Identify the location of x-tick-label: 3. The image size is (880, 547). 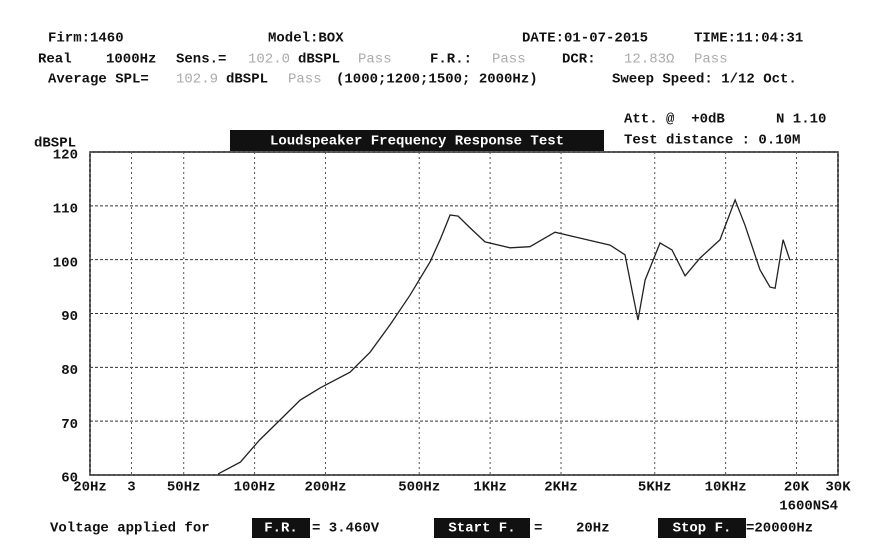
(131, 488).